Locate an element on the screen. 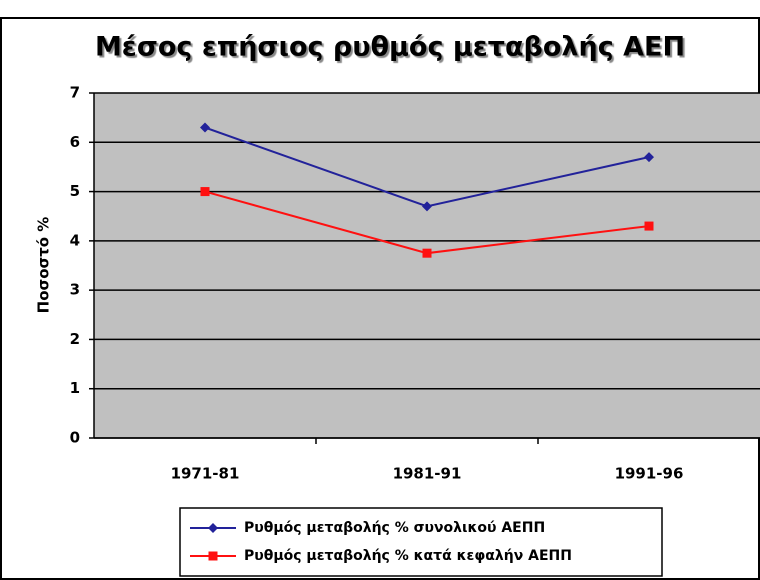 This screenshot has height=580, width=760. y-tick-label: 0 is located at coordinates (75, 438).